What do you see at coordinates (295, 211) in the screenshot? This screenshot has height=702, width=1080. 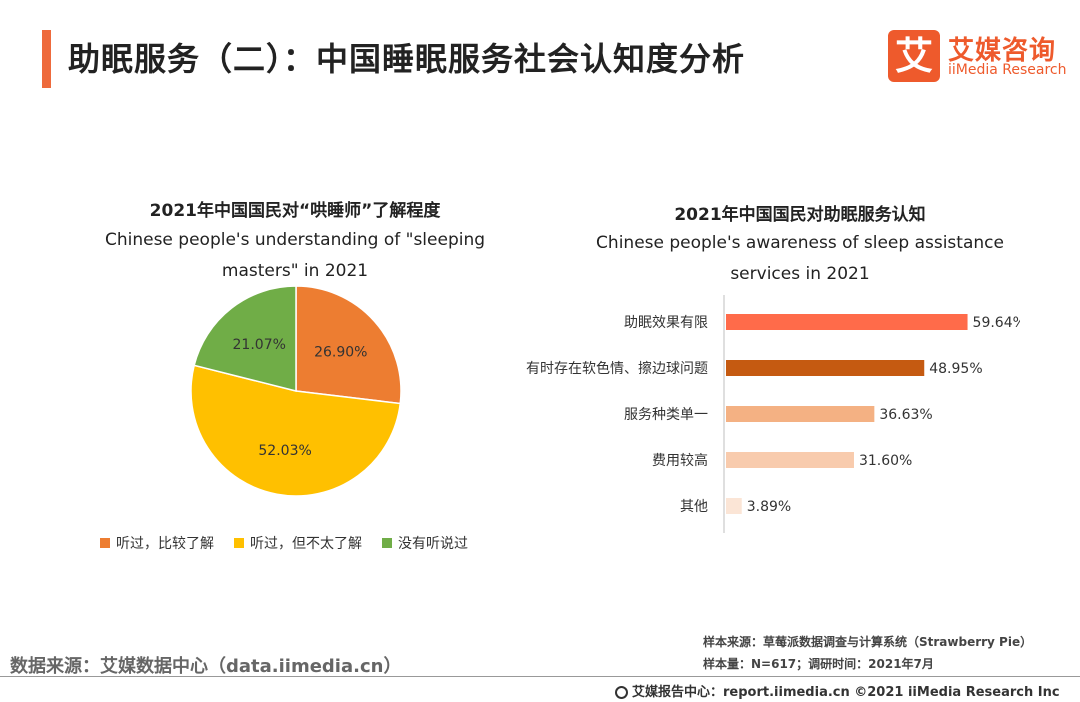 I see `pie-title: 2021年中国国民对“哄睡师”了解程度` at bounding box center [295, 211].